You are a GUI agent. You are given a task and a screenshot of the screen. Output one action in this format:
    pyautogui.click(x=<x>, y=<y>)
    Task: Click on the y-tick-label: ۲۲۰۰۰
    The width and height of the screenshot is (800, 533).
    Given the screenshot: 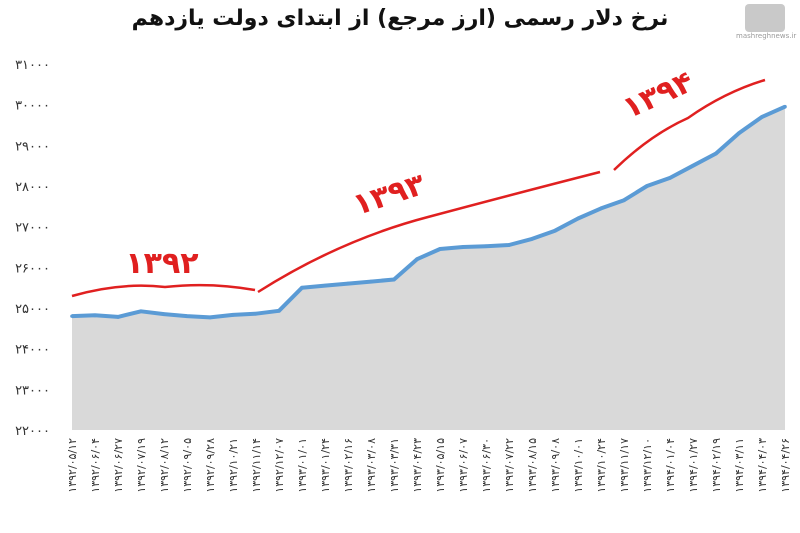 What is the action you would take?
    pyautogui.click(x=32, y=431)
    